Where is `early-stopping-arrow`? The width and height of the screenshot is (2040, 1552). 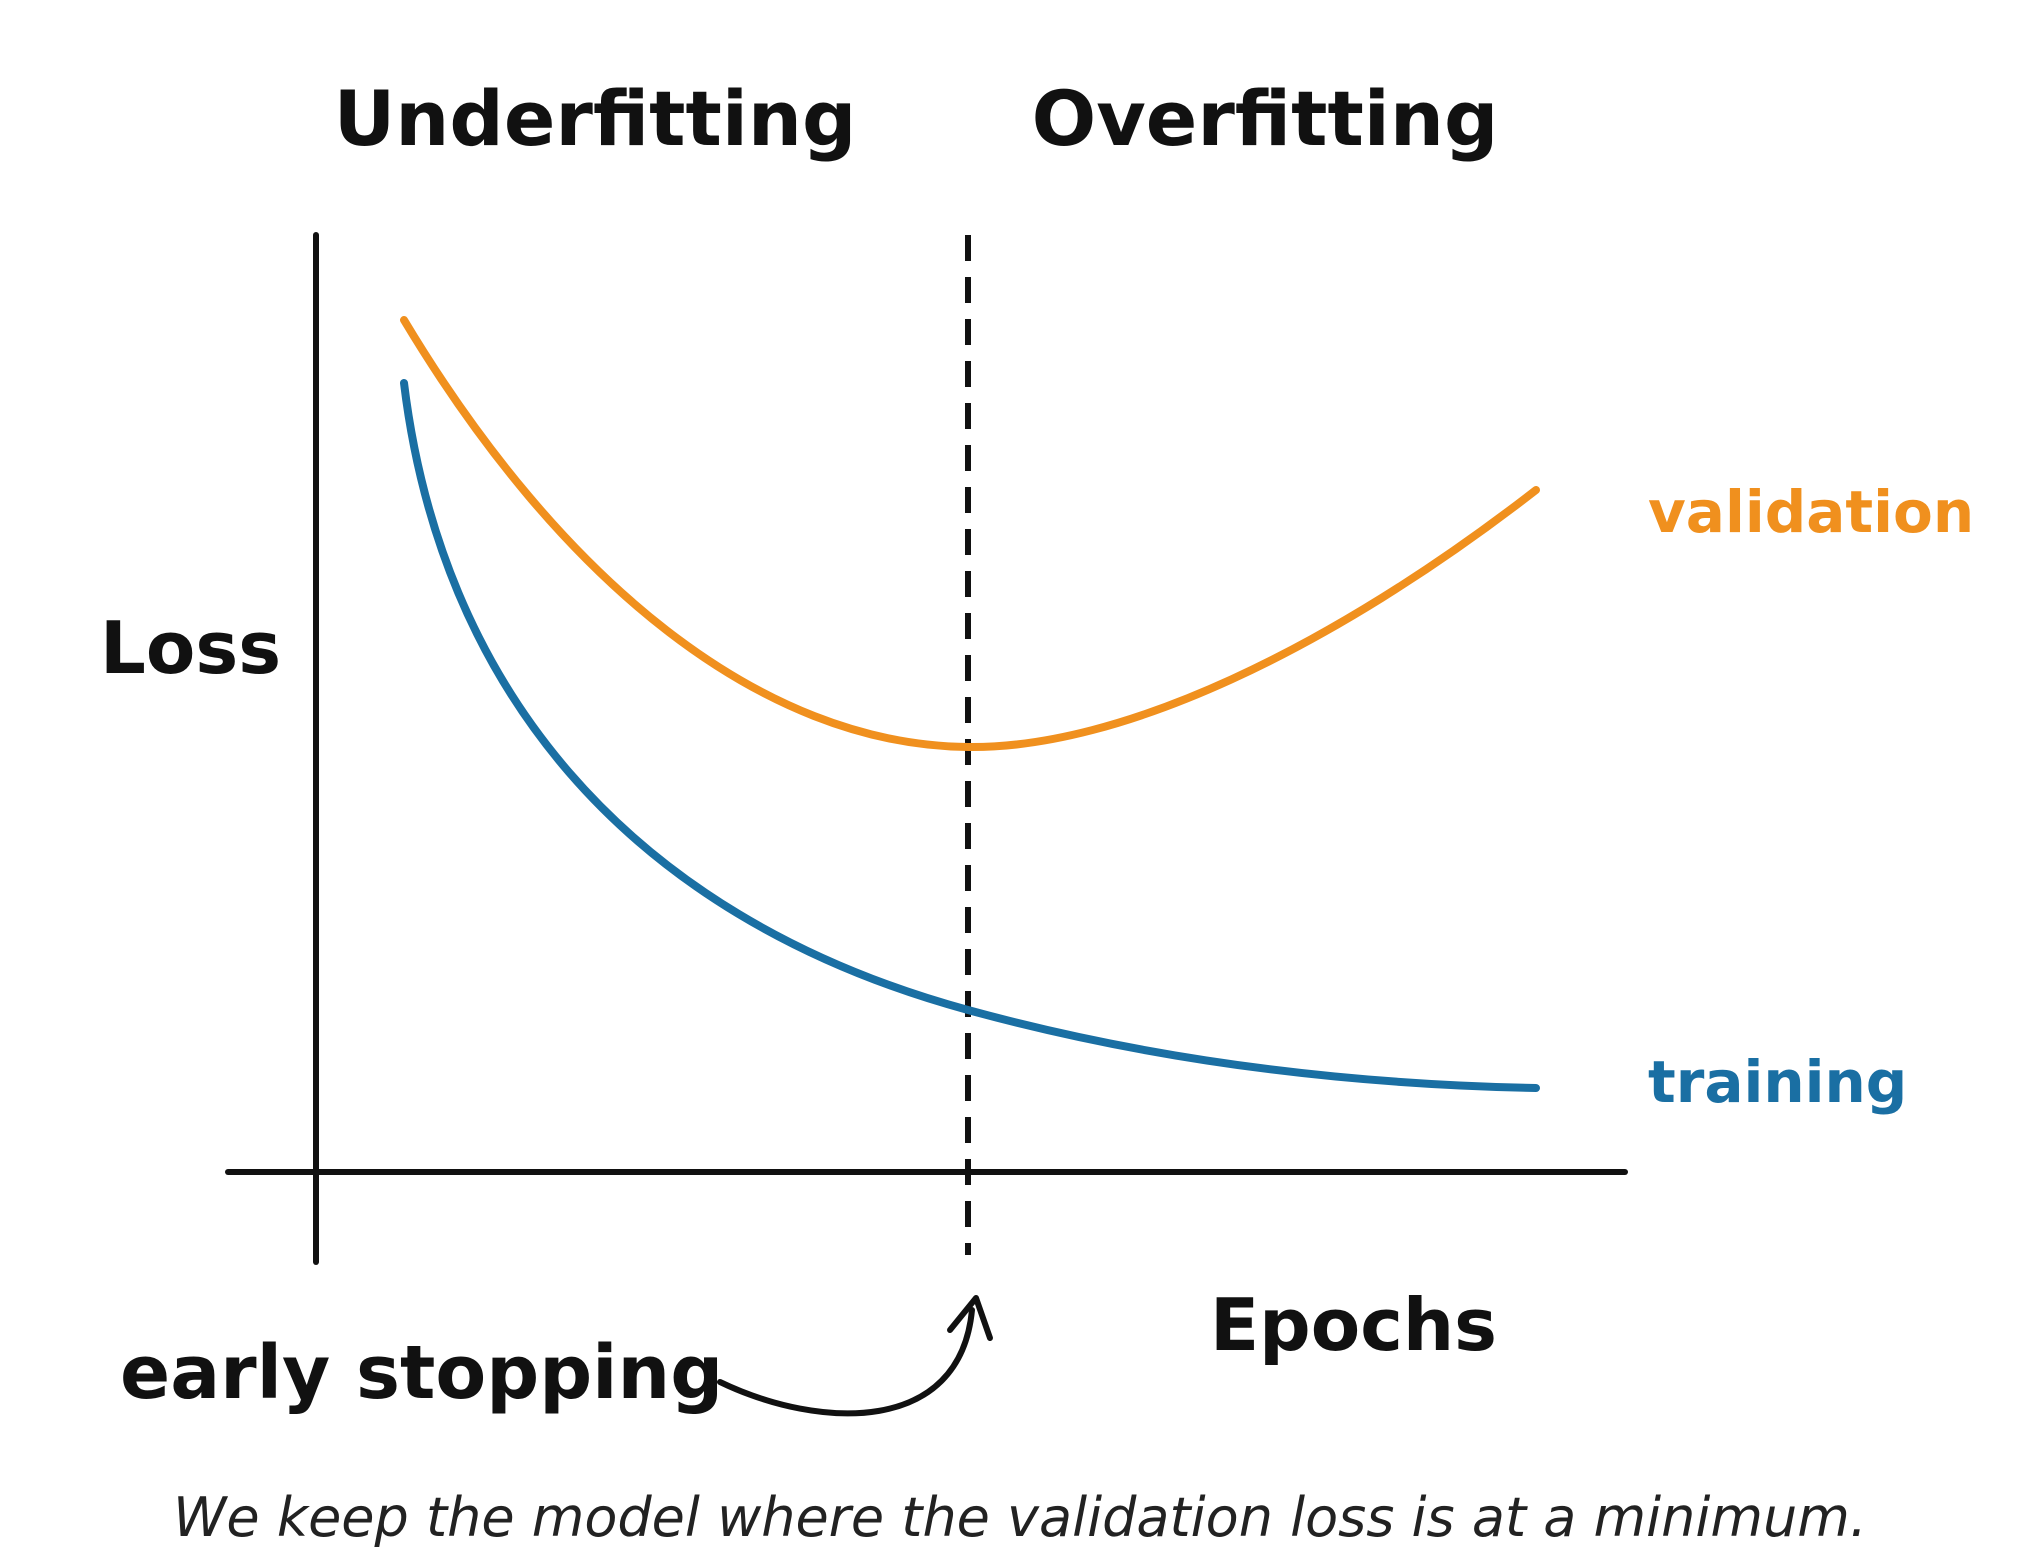 early-stopping-arrow is located at coordinates (846, 1362).